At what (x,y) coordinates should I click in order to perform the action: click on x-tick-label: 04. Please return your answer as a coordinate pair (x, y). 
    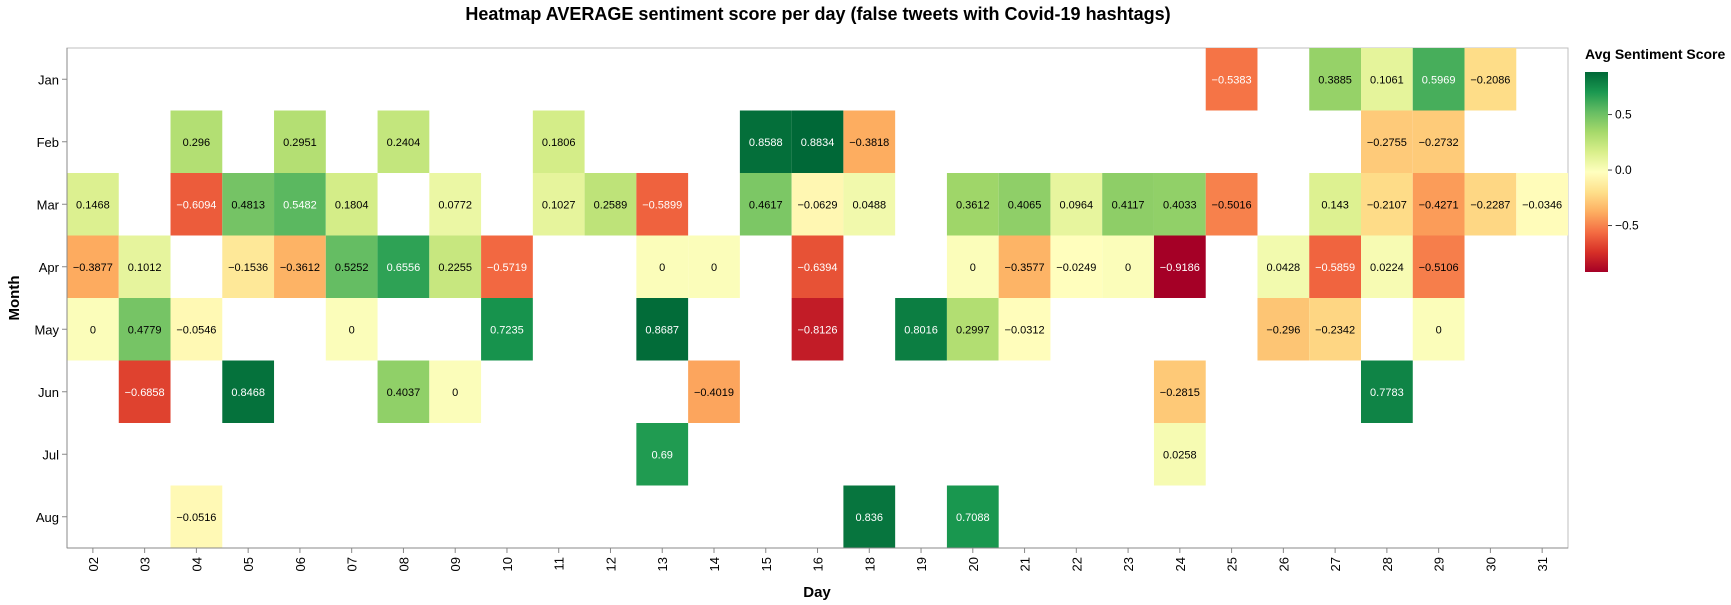
    Looking at the image, I should click on (196, 564).